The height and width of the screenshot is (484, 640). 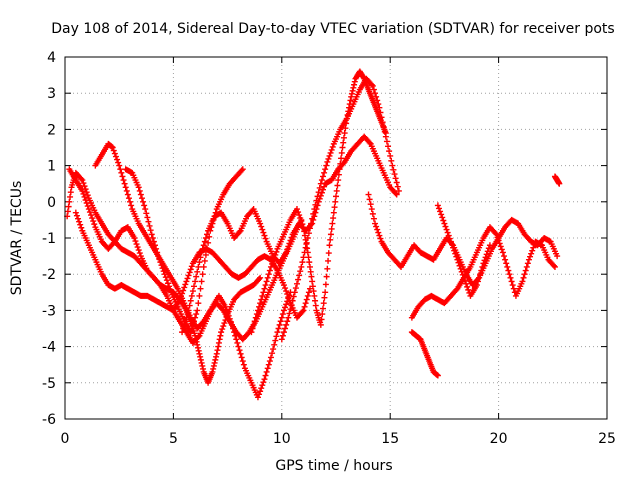 What do you see at coordinates (424, 354) in the screenshot?
I see `series-track-k` at bounding box center [424, 354].